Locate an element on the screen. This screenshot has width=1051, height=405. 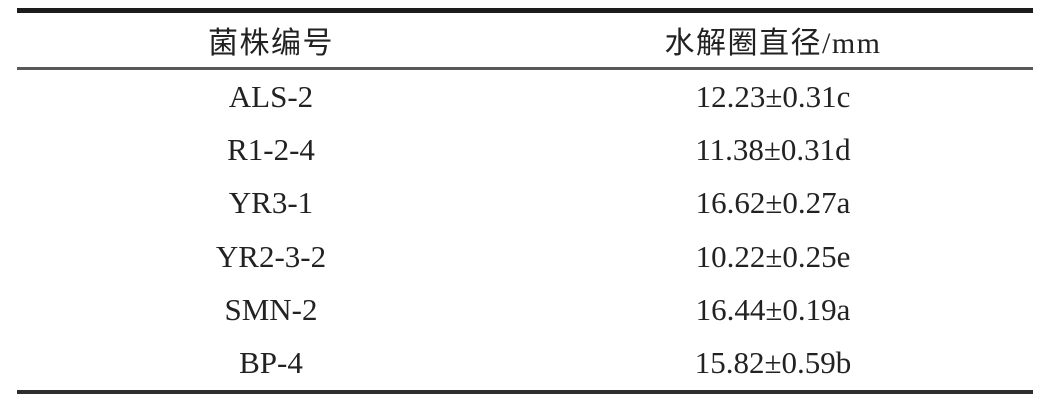
table-row: SMN-2 16.44±0.19a is located at coordinates (525, 309).